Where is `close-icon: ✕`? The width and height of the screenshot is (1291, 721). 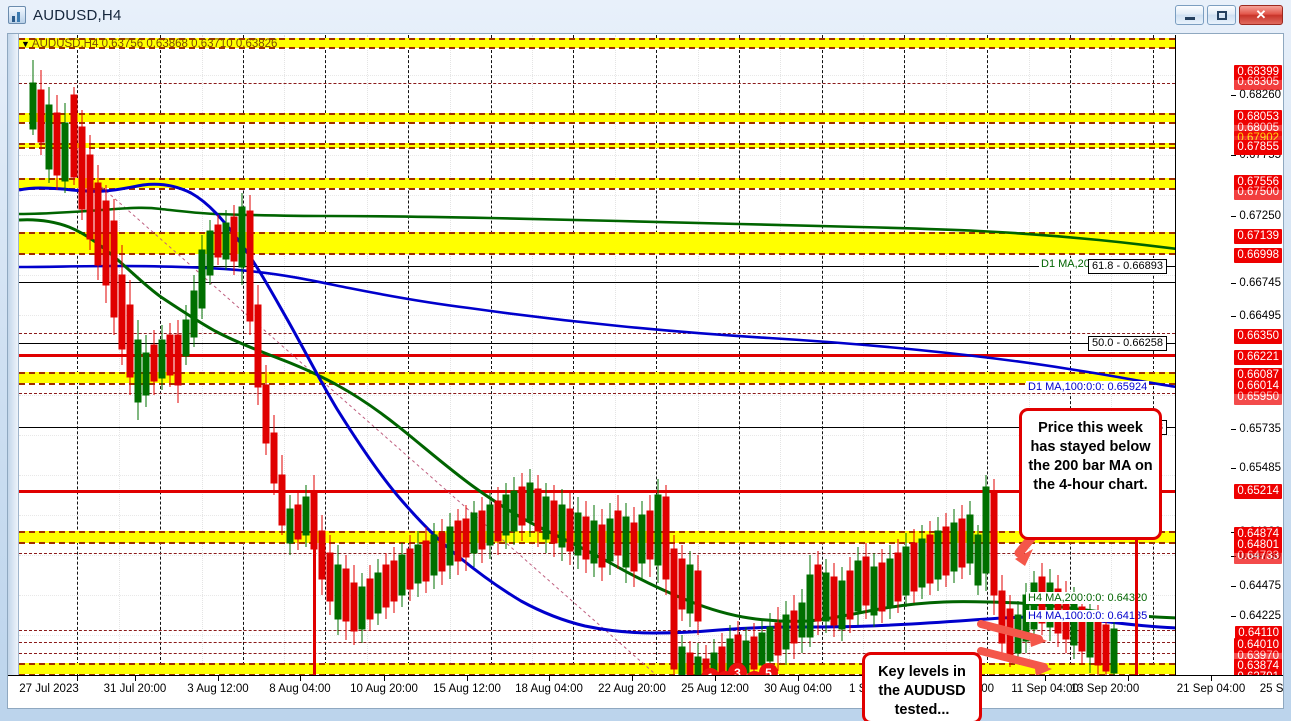 close-icon: ✕ is located at coordinates (1261, 14).